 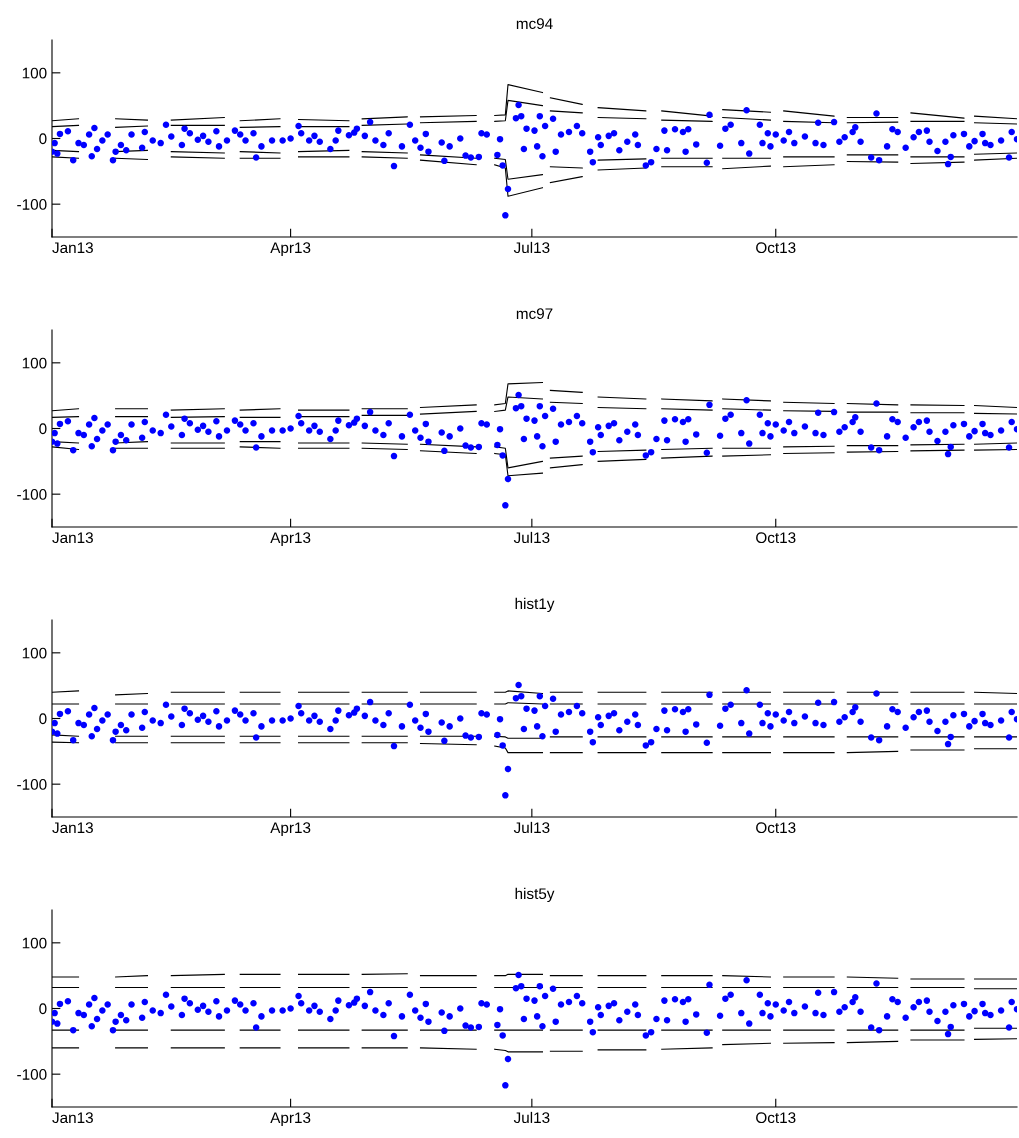 What do you see at coordinates (535, 895) in the screenshot?
I see `chart-title: hist5y` at bounding box center [535, 895].